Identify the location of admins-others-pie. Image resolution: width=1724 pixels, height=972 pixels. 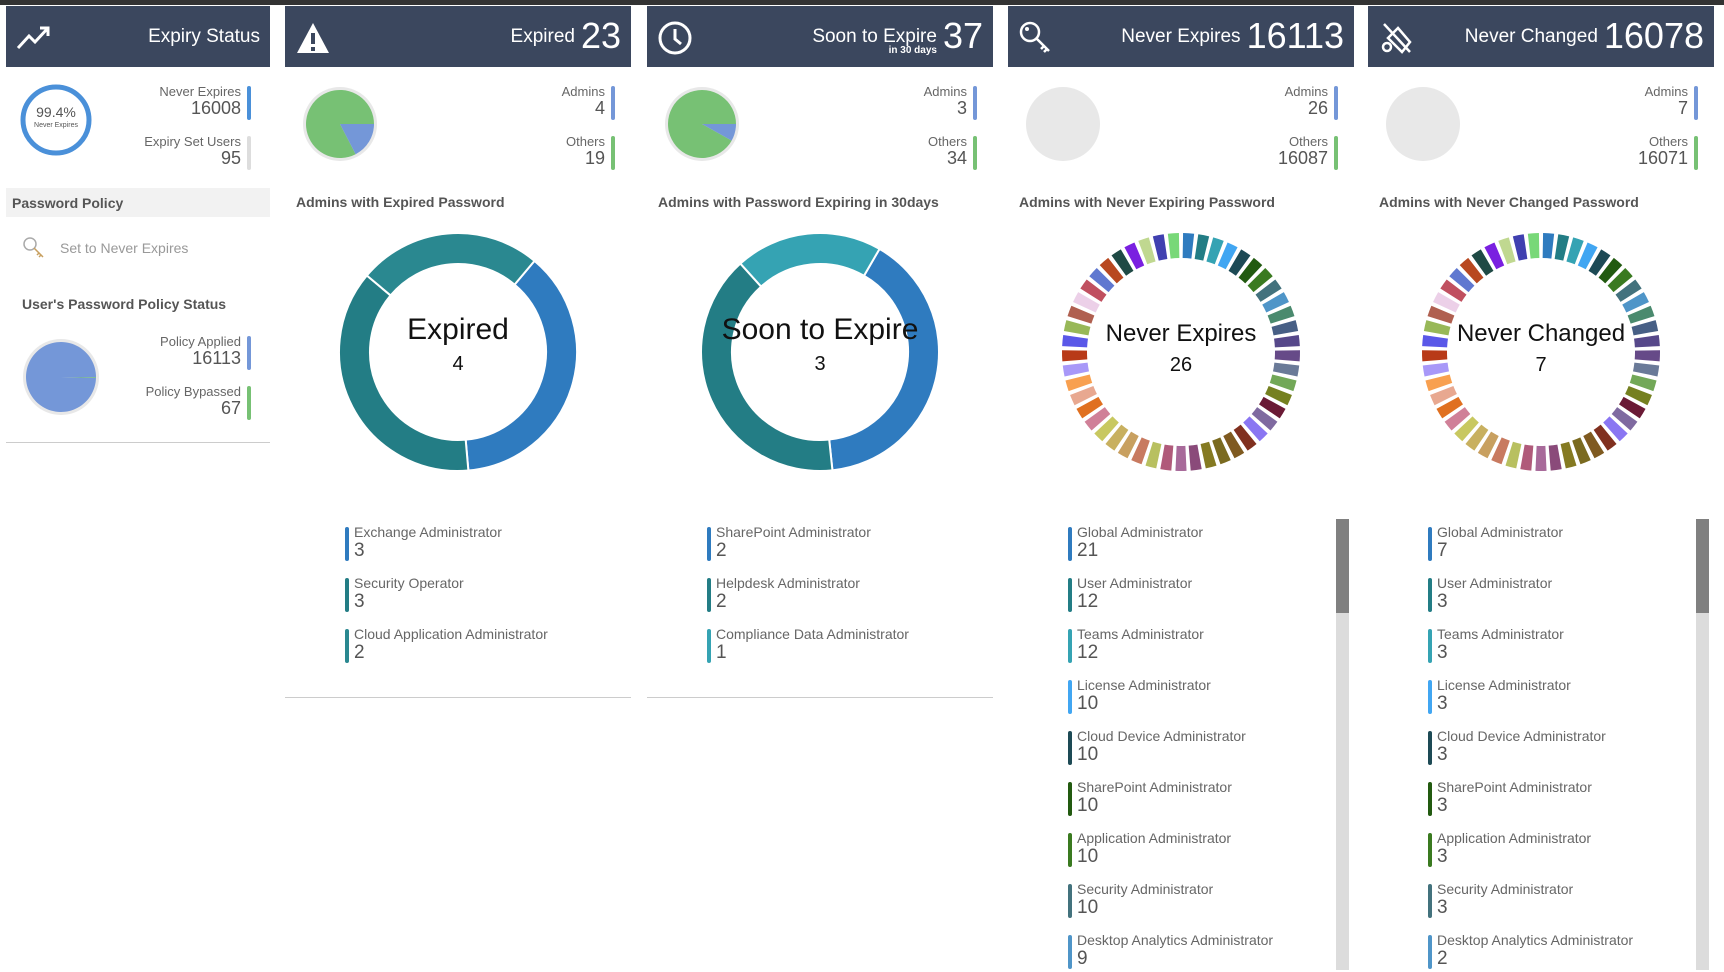
(702, 124).